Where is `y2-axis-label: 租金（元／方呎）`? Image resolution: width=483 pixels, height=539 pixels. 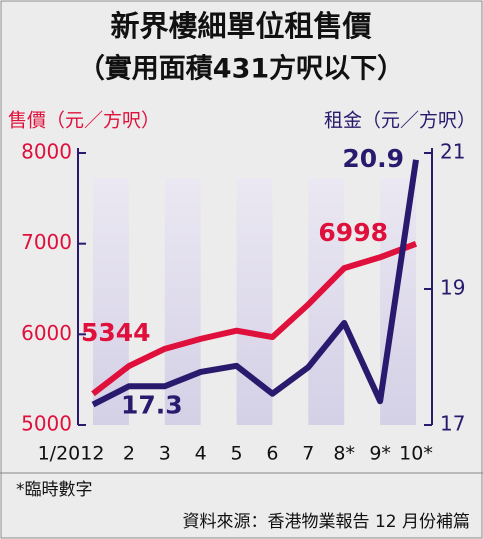
y2-axis-label: 租金（元／方呎） is located at coordinates (400, 121).